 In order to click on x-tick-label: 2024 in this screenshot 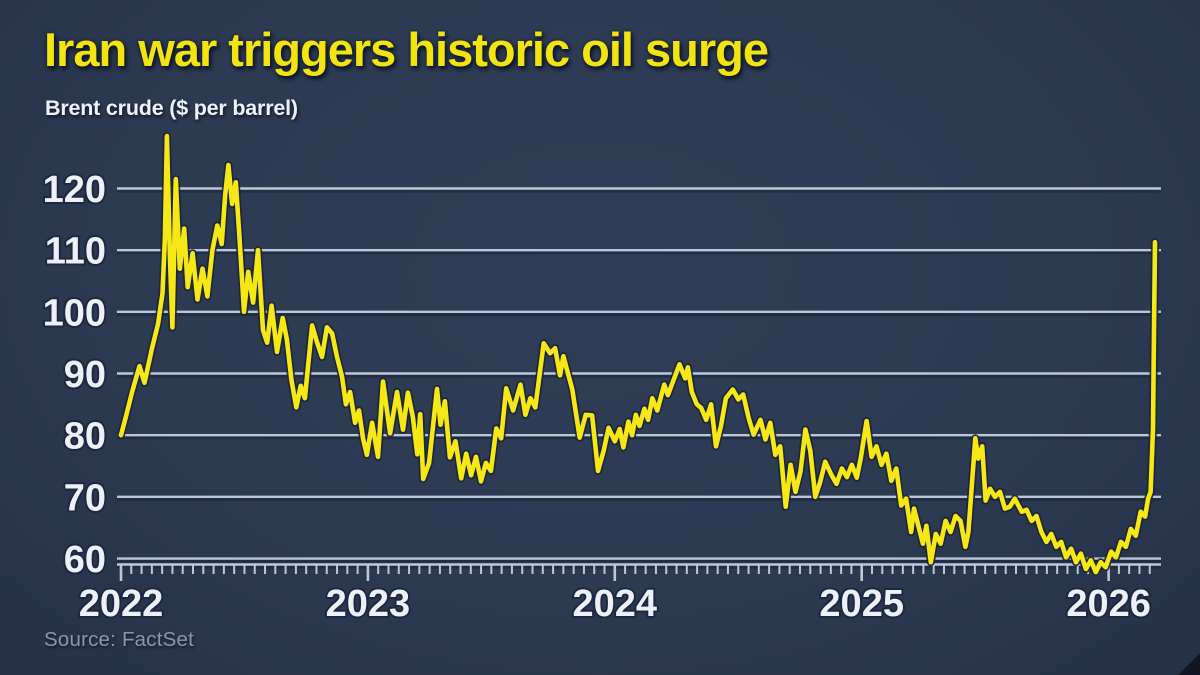, I will do `click(615, 604)`.